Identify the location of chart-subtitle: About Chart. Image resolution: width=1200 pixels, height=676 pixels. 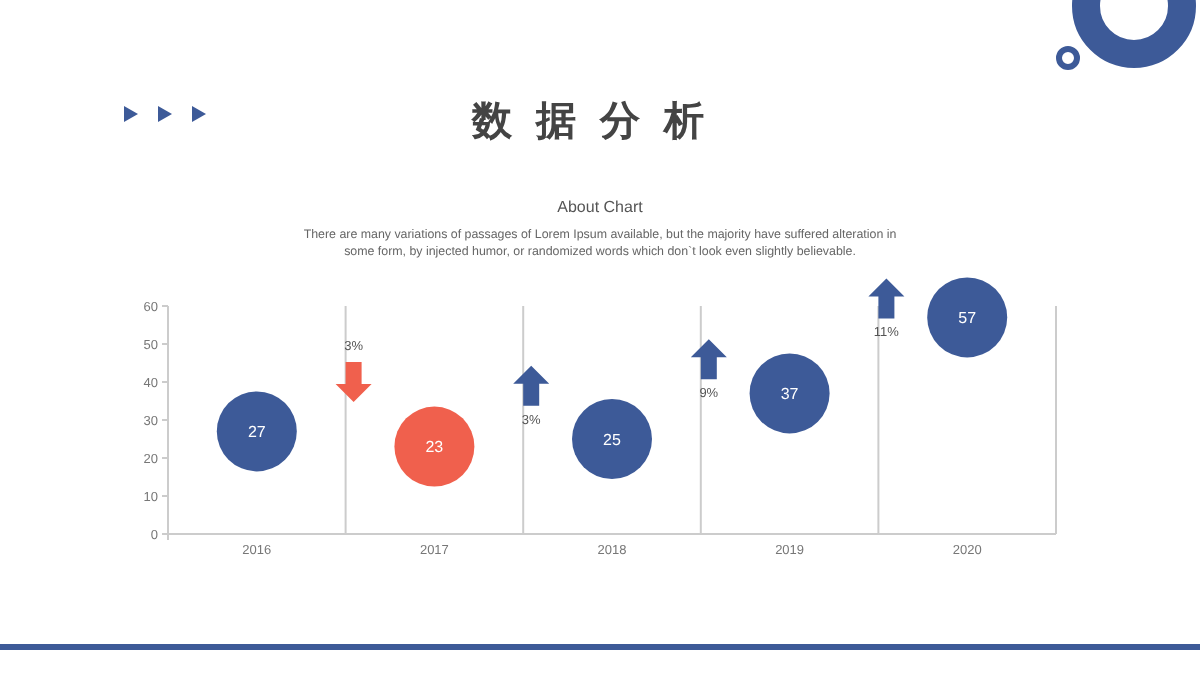
(601, 207).